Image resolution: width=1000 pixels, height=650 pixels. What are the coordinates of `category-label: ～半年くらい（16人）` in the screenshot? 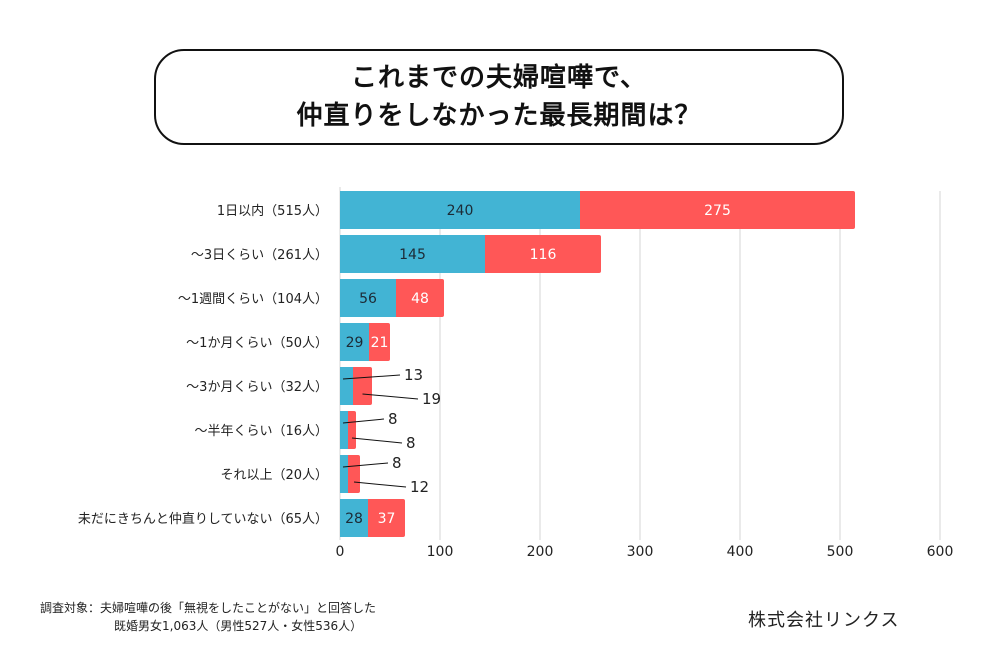 It's located at (261, 431).